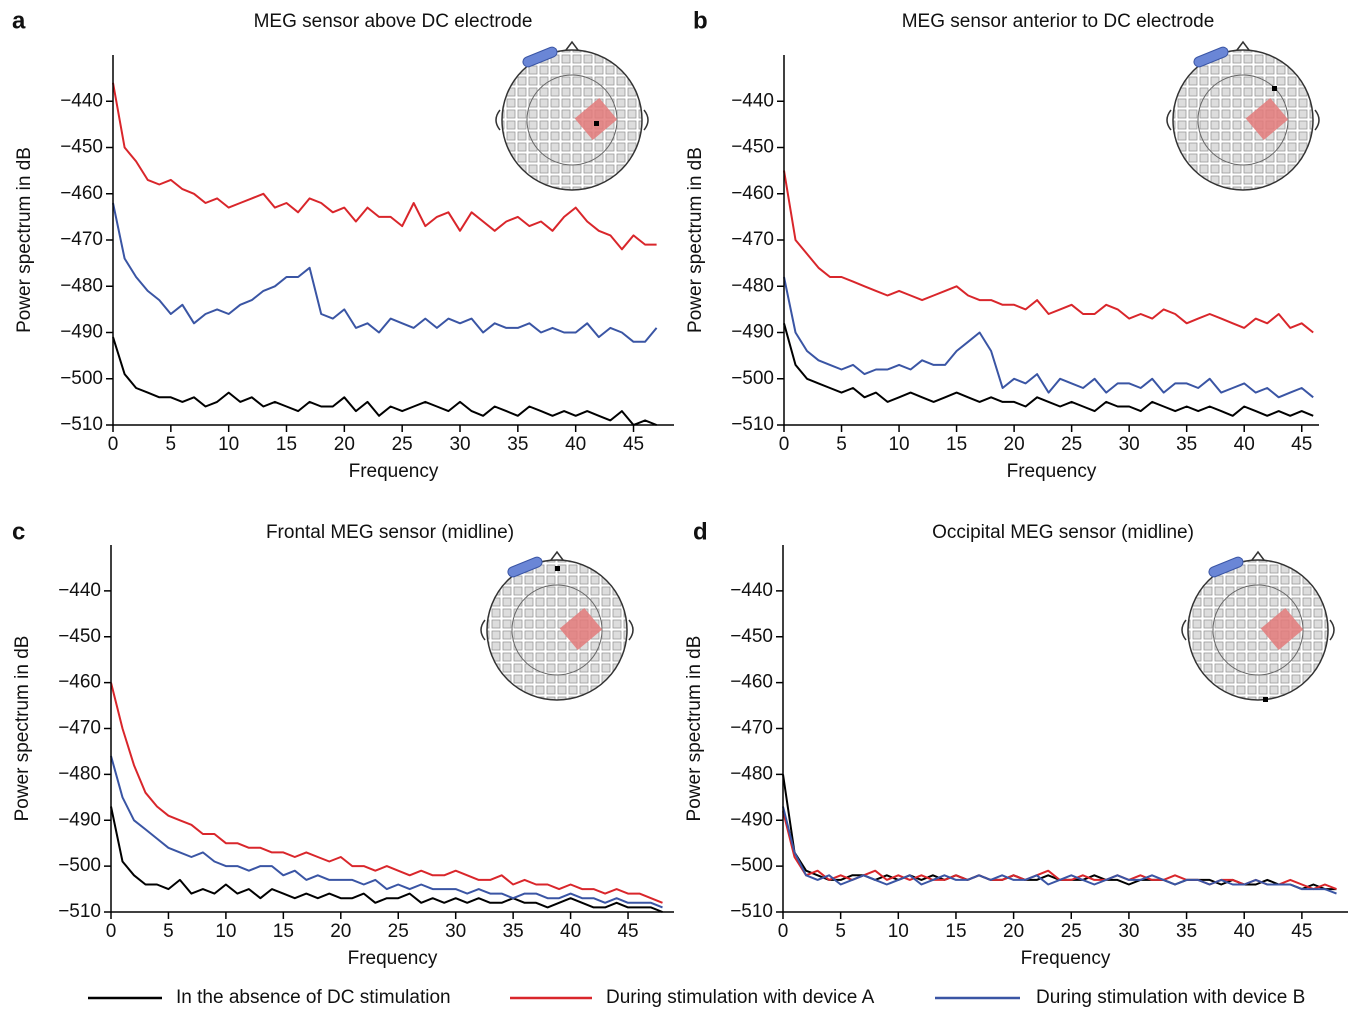  Describe the element at coordinates (700, 531) in the screenshot. I see `panel-letter: d` at that location.